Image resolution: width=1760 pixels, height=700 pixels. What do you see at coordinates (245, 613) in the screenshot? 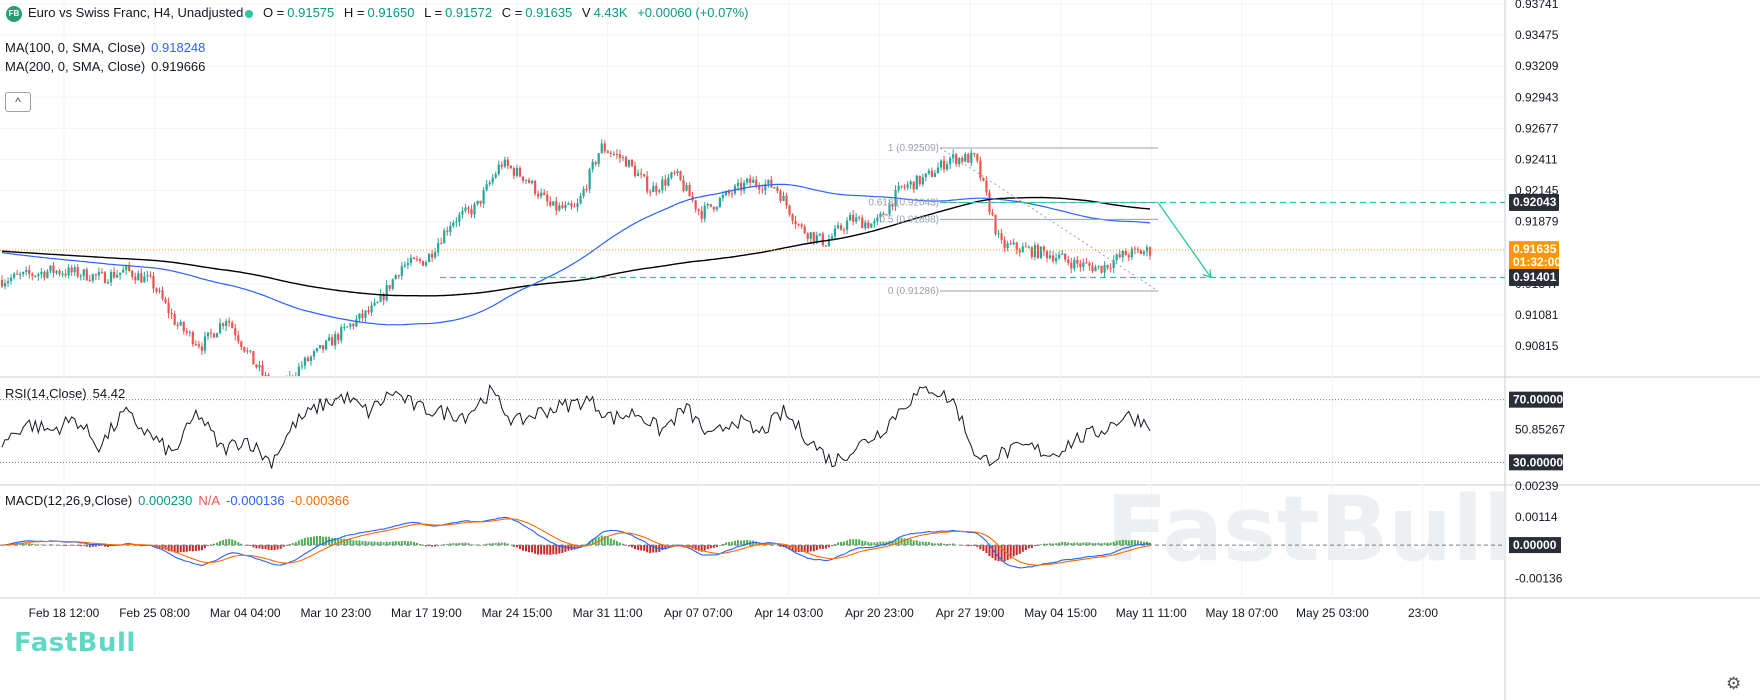
I see `x-tick-label: Mar 04 04:00` at bounding box center [245, 613].